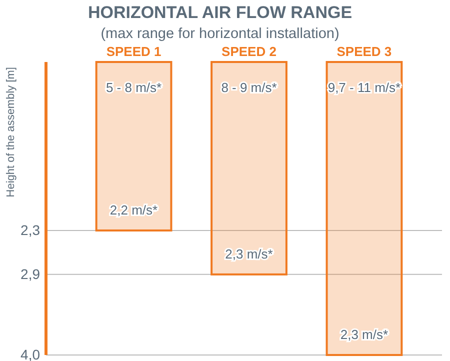 Image resolution: width=450 pixels, height=361 pixels. What do you see at coordinates (249, 51) in the screenshot?
I see `x-tick-label: SPEED 2` at bounding box center [249, 51].